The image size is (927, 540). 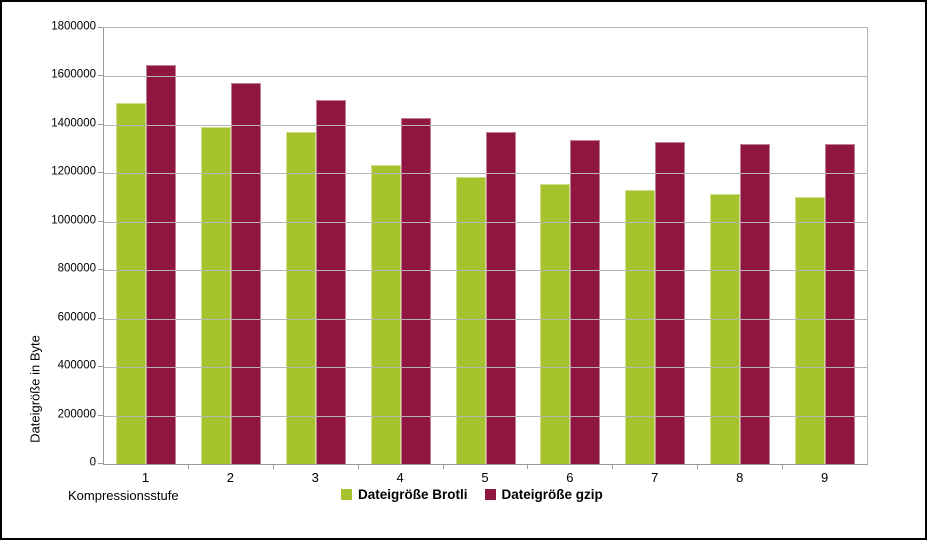 I want to click on y-axis-label-1000000: 1000000, so click(x=73, y=220).